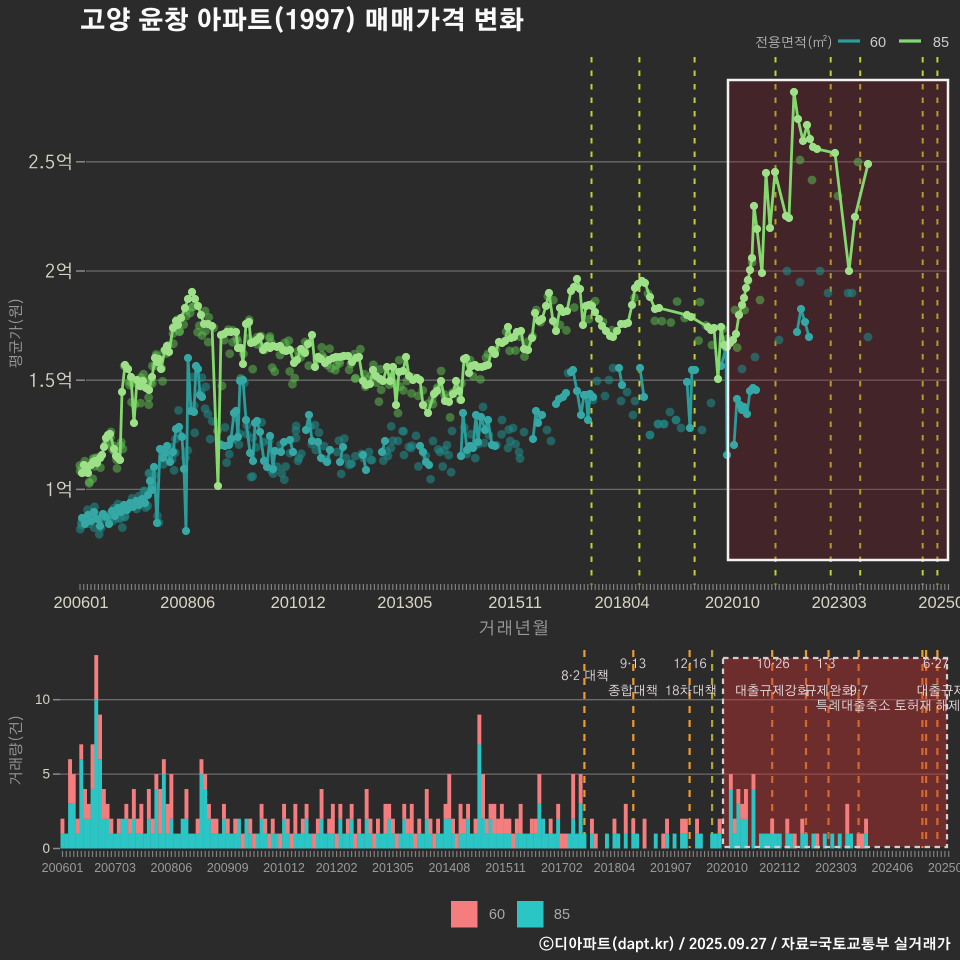  I want to click on svg-text: 200703, so click(115, 868).